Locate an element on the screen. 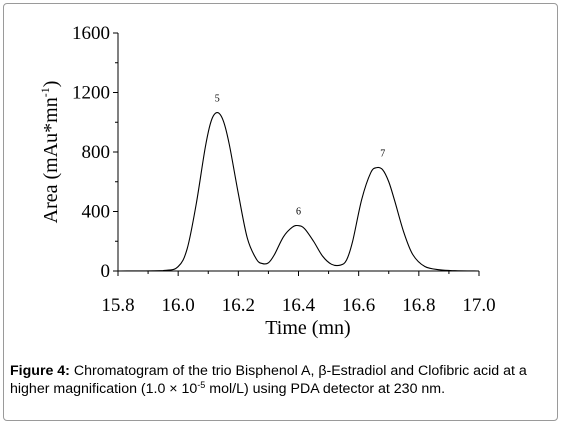  y-axis-label: Area (mAu*mn-1) is located at coordinates (50, 152).